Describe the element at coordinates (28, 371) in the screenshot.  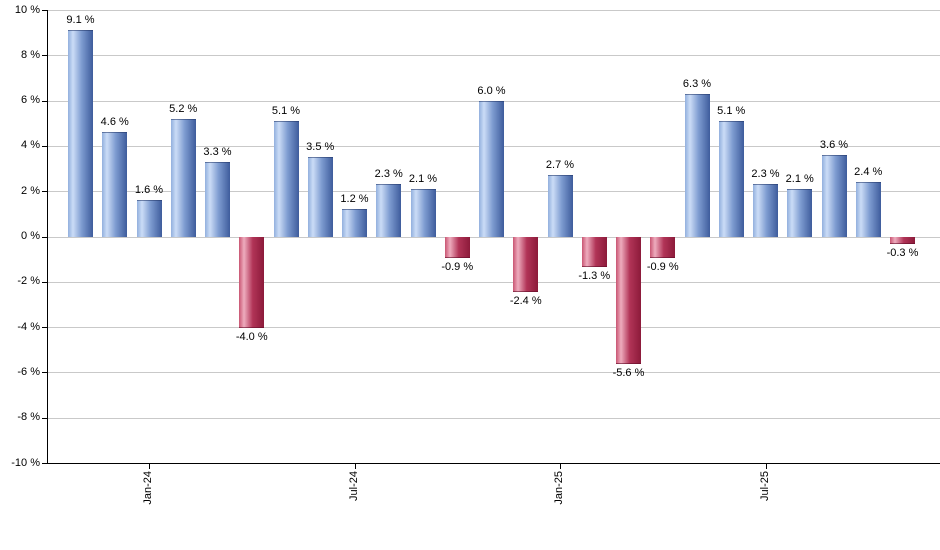
I see `y-axis-tick-label: -6 %` at that location.